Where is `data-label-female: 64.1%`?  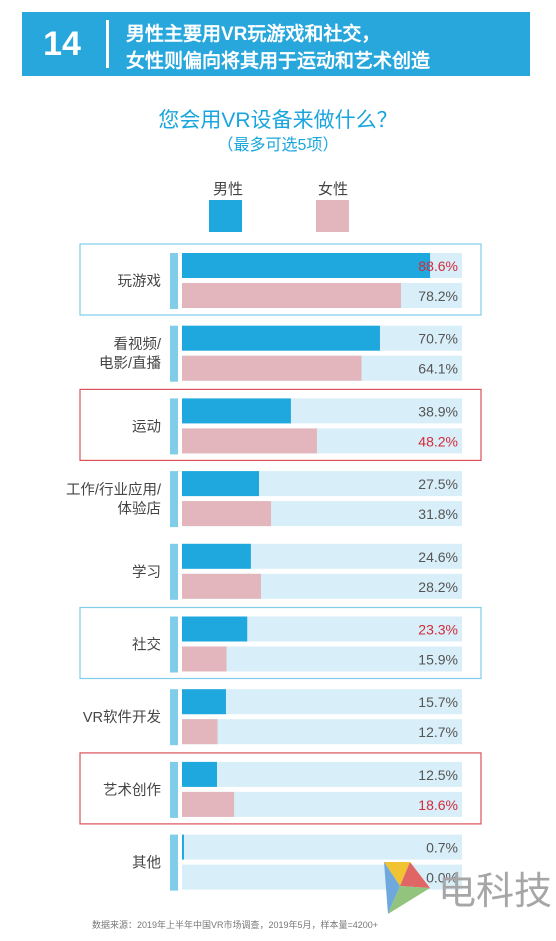
data-label-female: 64.1% is located at coordinates (438, 369).